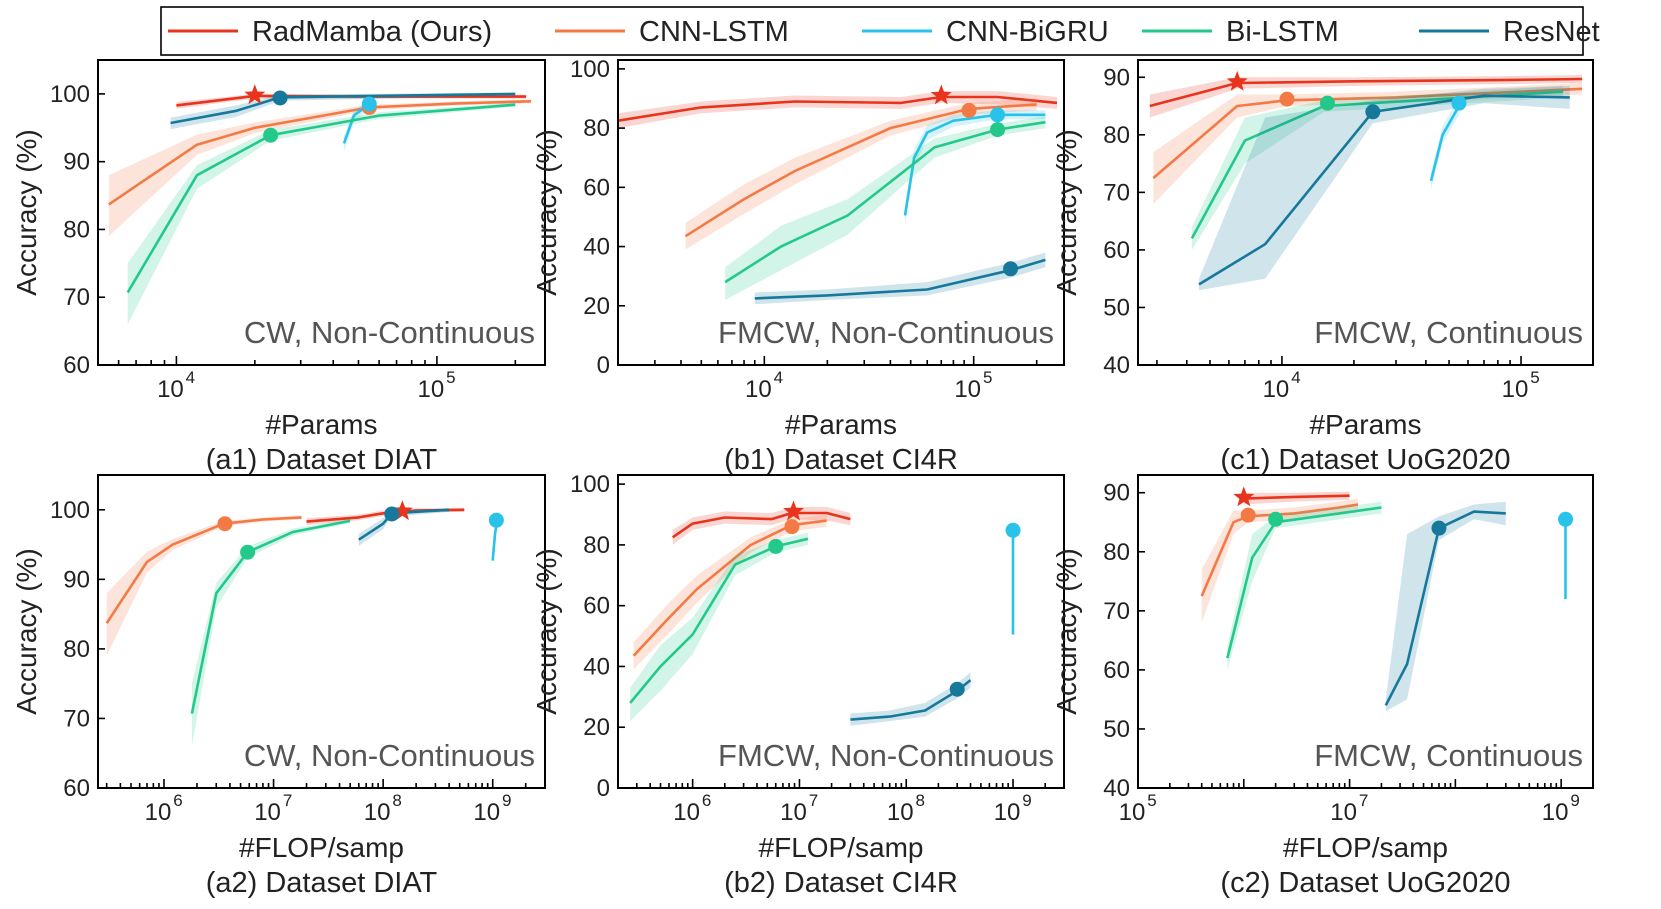 This screenshot has width=1661, height=909. I want to click on y-tick-label: 70, so click(76, 297).